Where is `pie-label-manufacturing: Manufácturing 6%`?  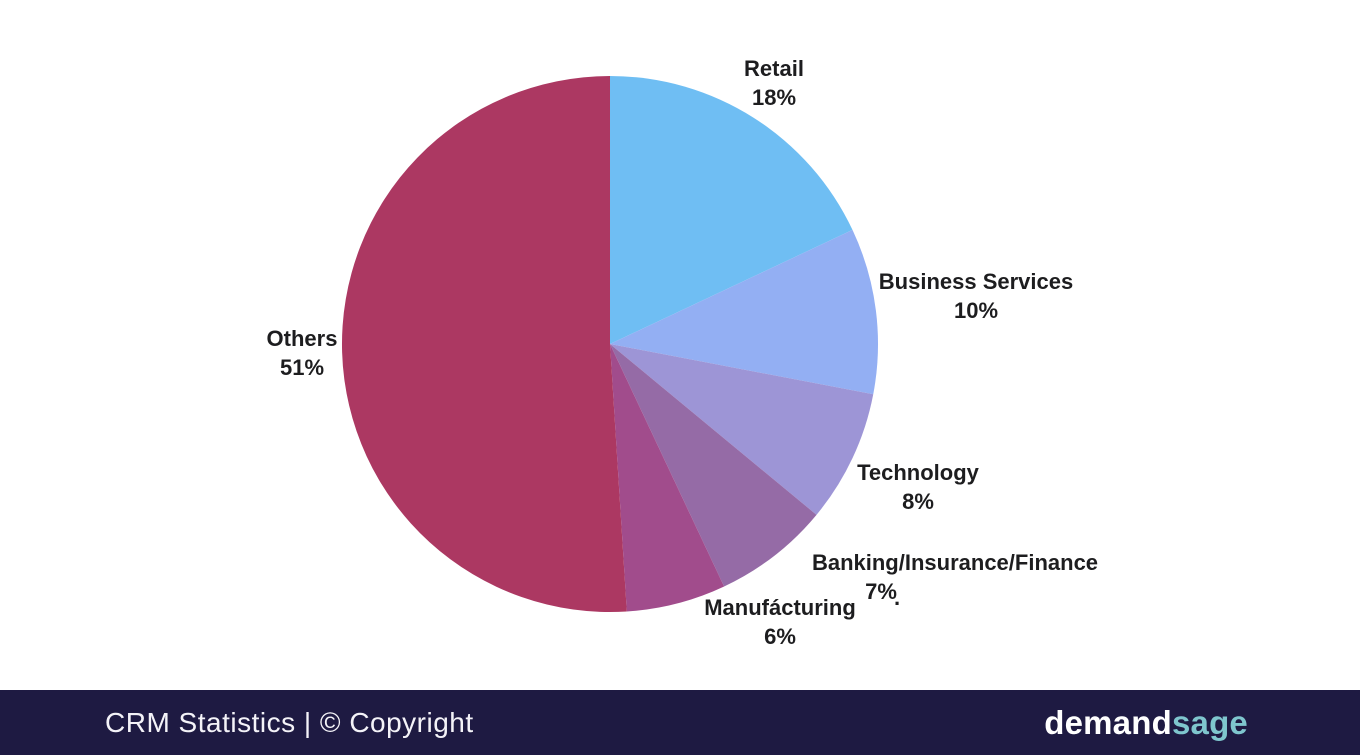
pie-label-manufacturing: Manufácturing 6% is located at coordinates (780, 622).